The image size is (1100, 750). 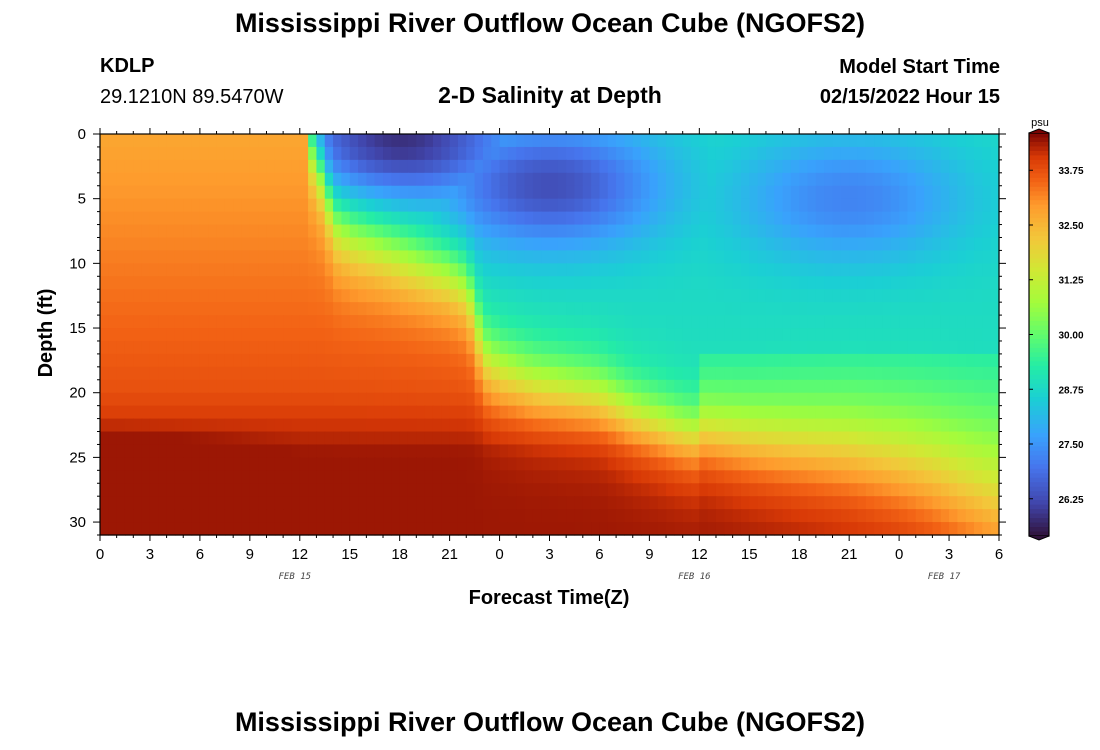 I want to click on colorbar-label: 31.25, so click(x=1070, y=281).